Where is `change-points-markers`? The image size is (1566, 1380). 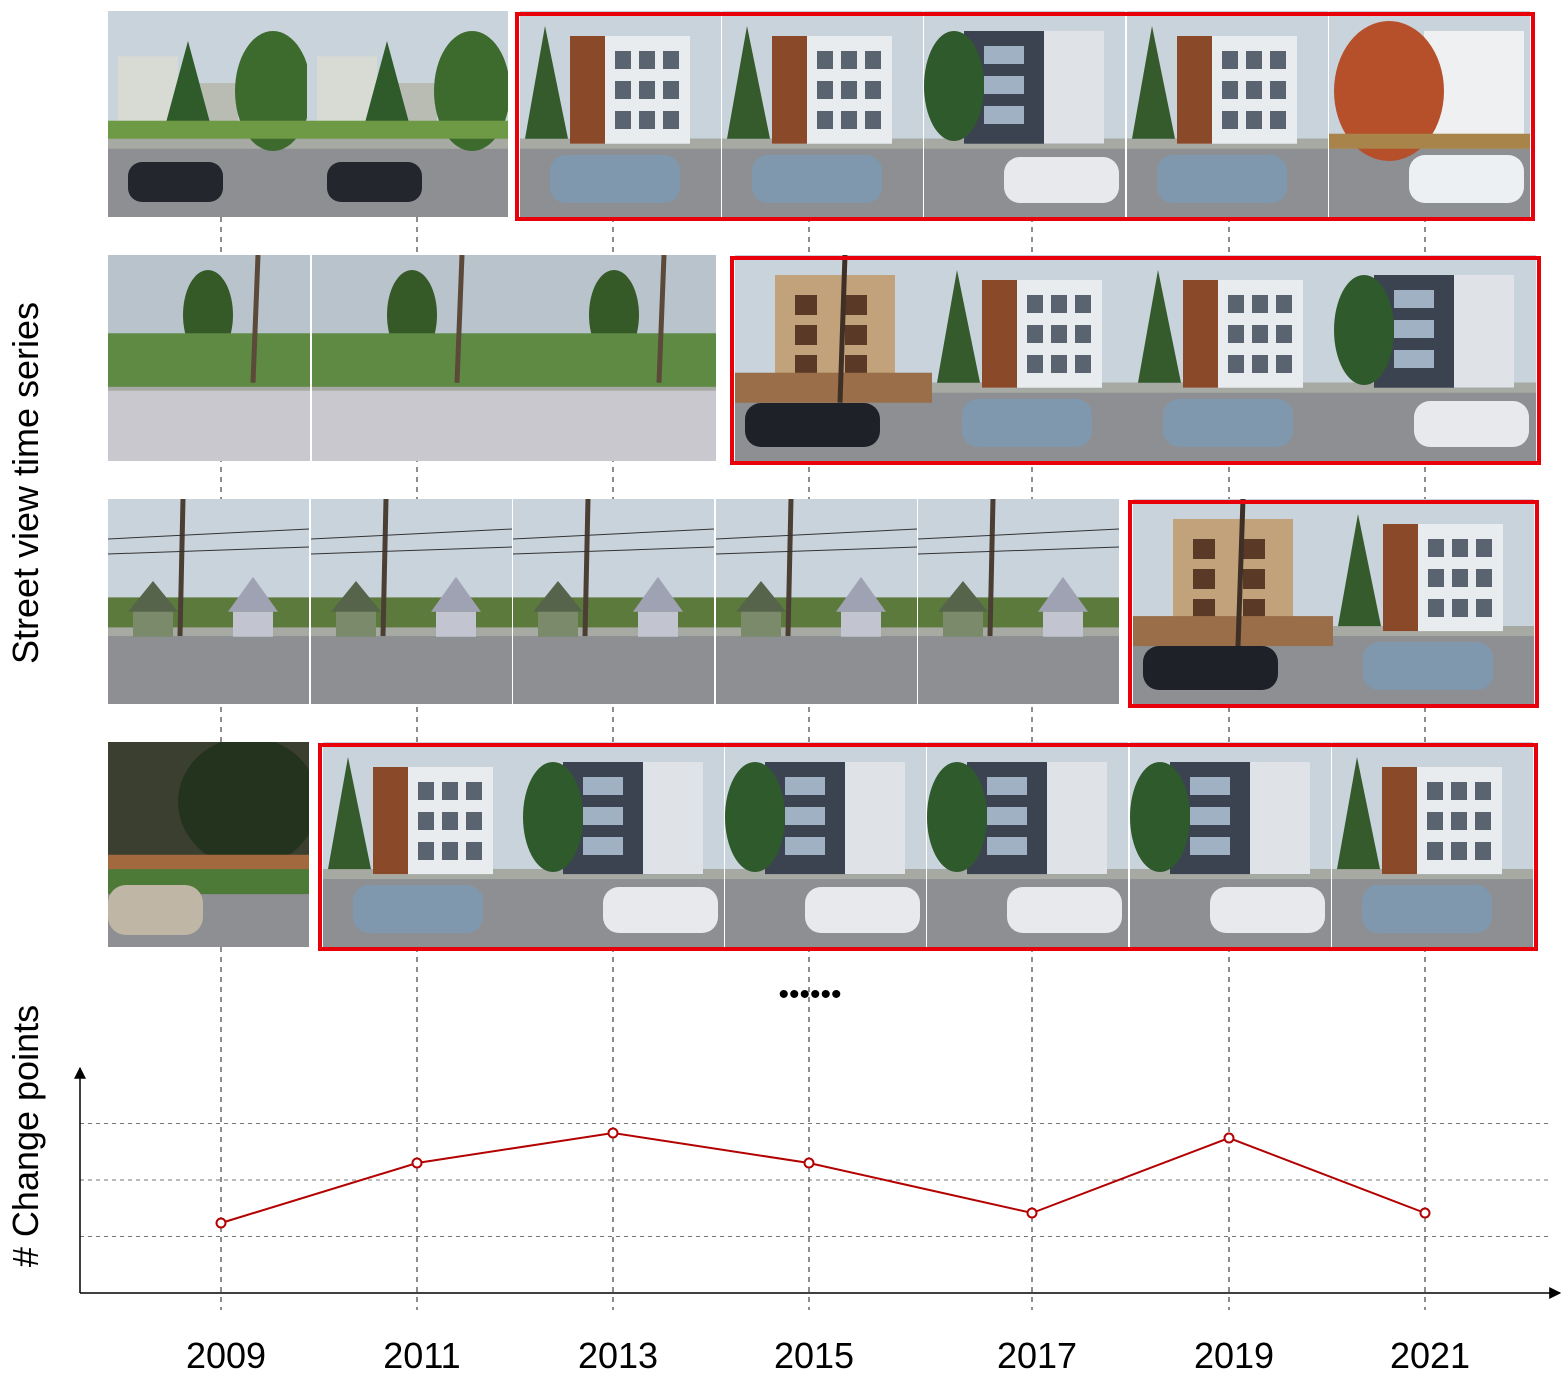 change-points-markers is located at coordinates (823, 1178).